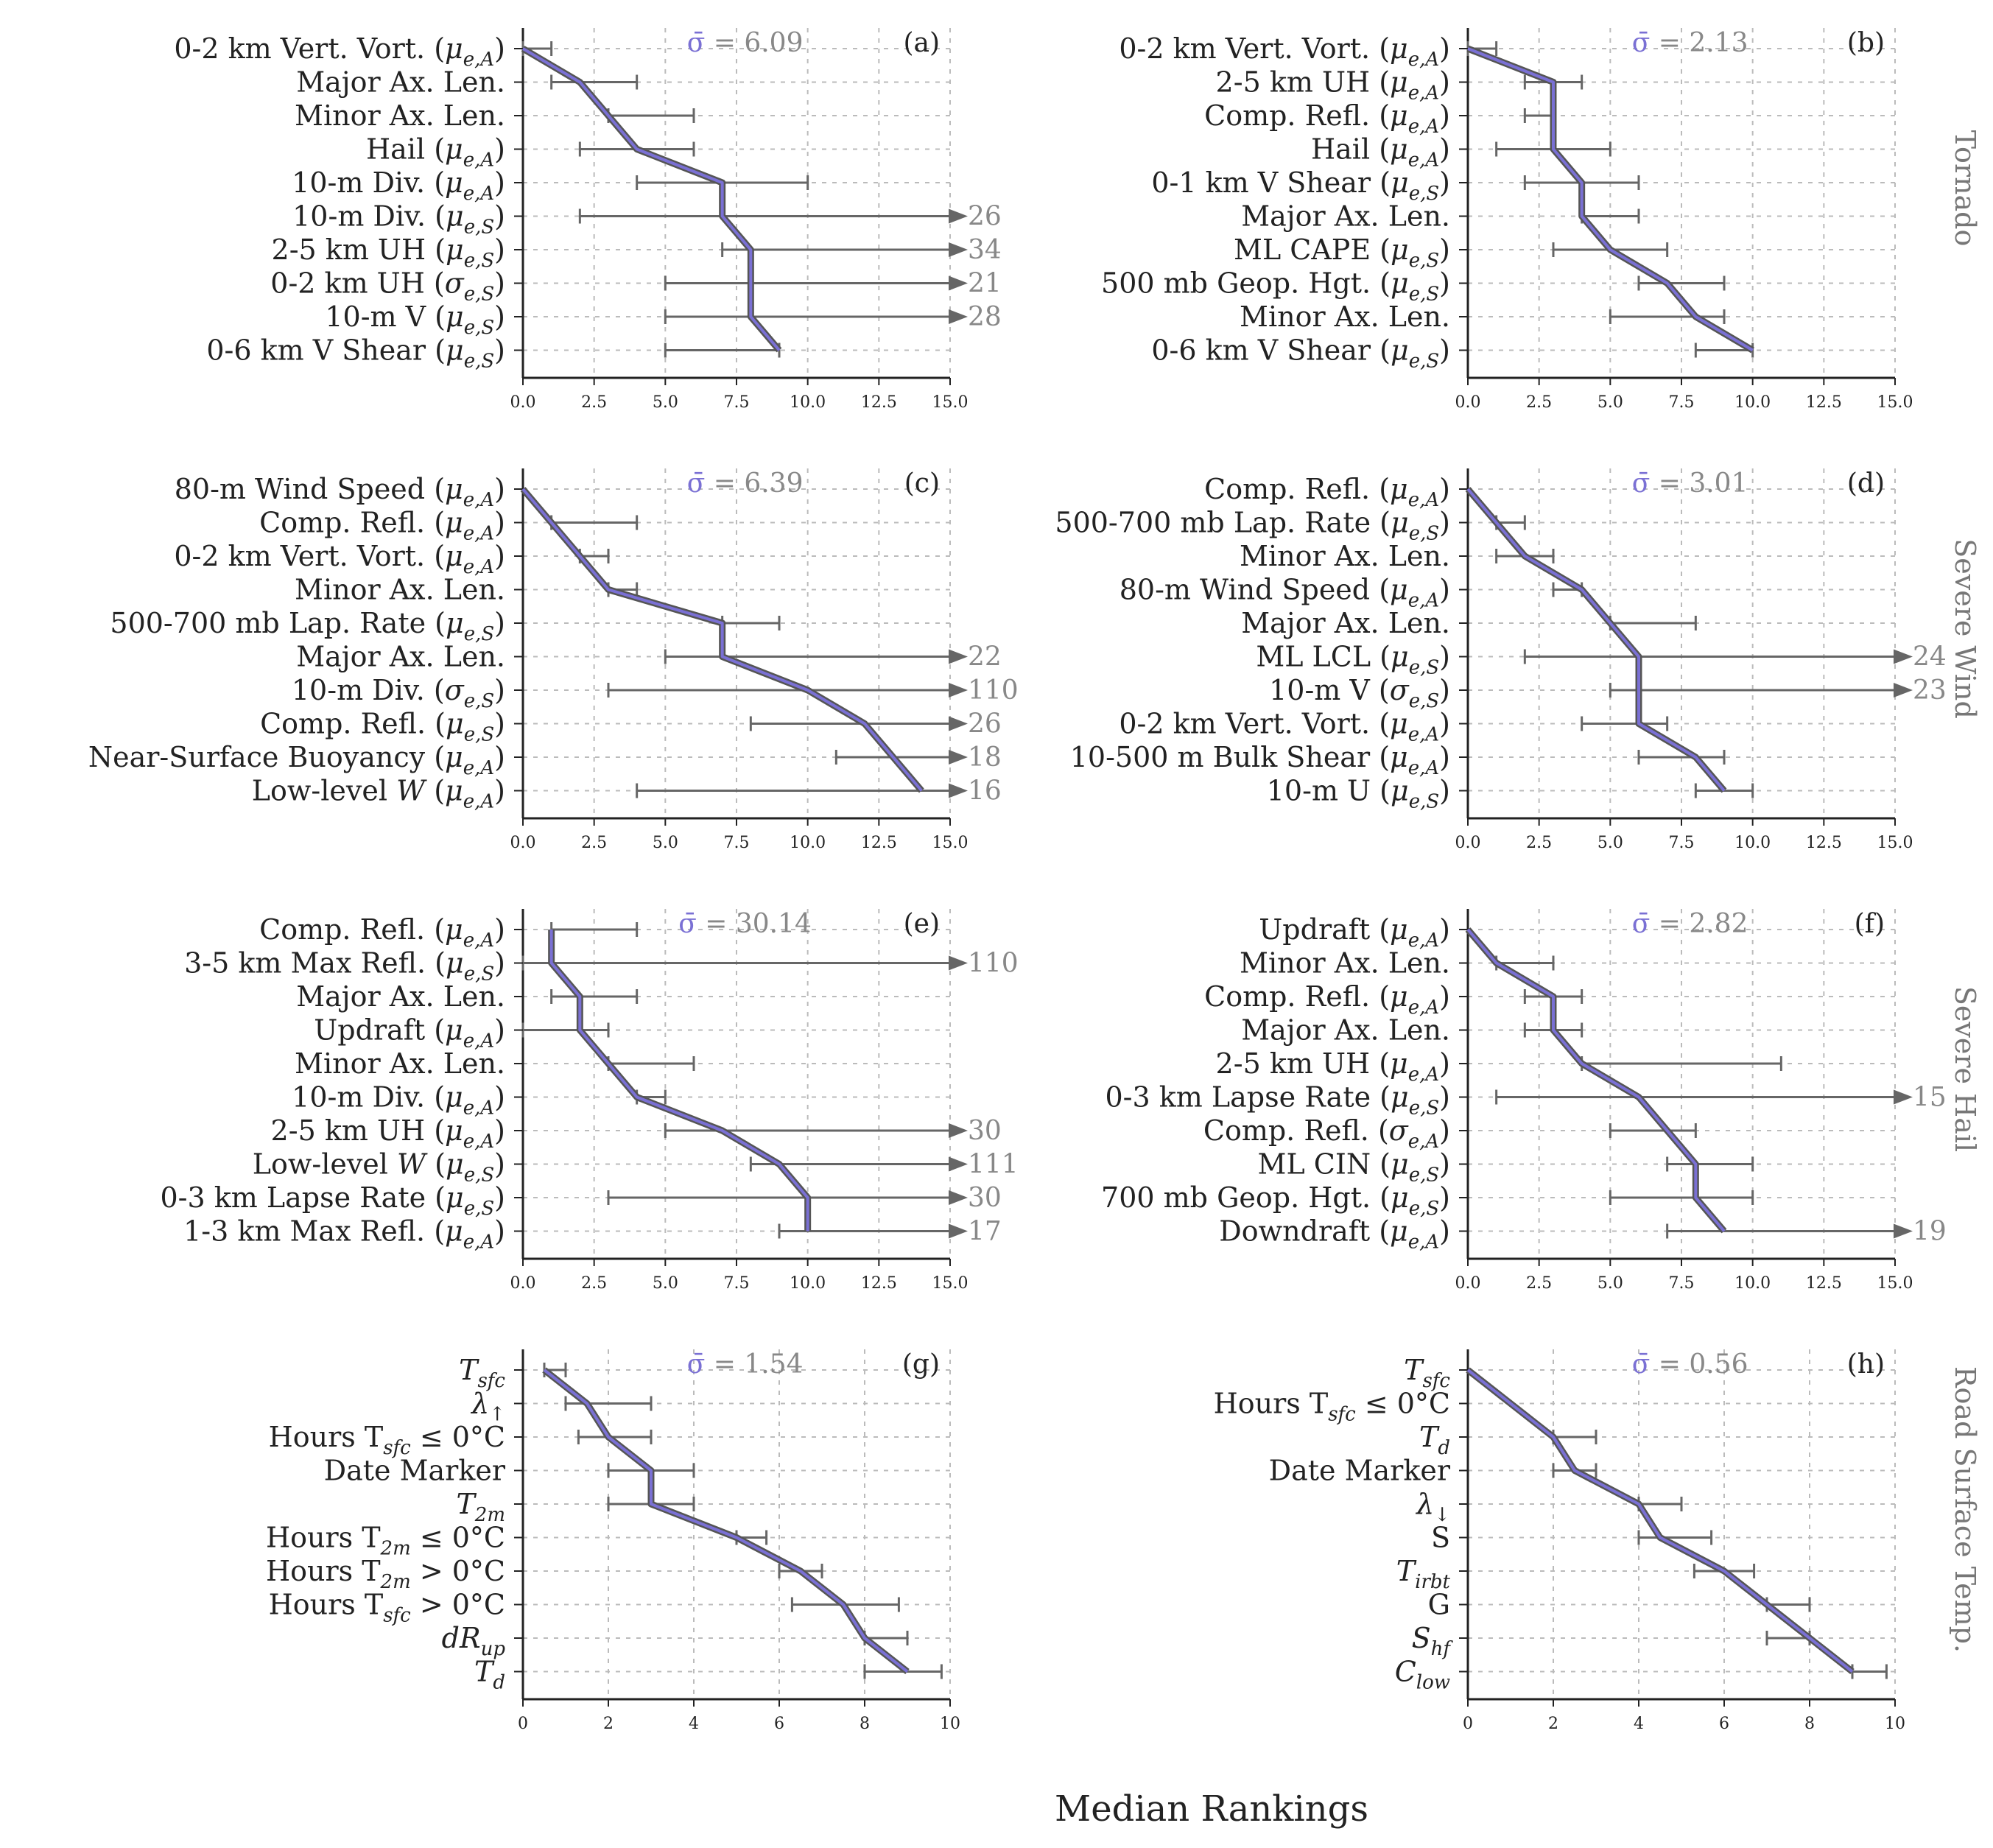 Image resolution: width=1993 pixels, height=1848 pixels. Describe the element at coordinates (493, 1649) in the screenshot. I see `label-subscript: up` at that location.